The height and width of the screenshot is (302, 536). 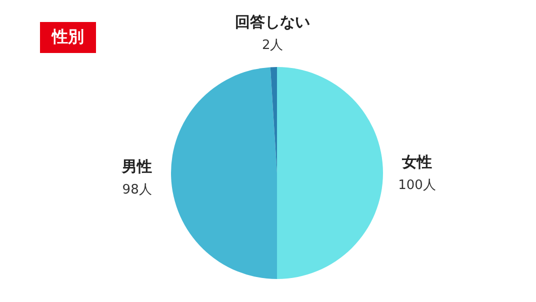 I want to click on slice-label: 回答しない, so click(x=272, y=22).